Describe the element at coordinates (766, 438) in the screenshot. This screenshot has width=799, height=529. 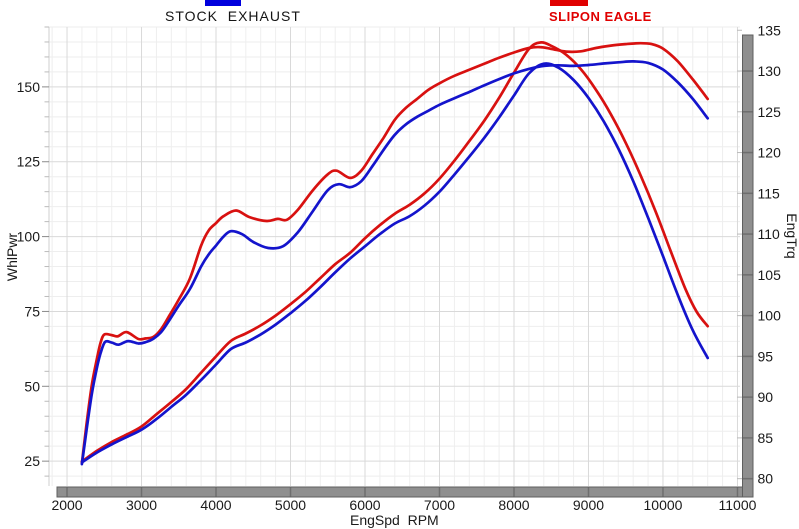
I see `right-axis-tick-label: 85` at that location.